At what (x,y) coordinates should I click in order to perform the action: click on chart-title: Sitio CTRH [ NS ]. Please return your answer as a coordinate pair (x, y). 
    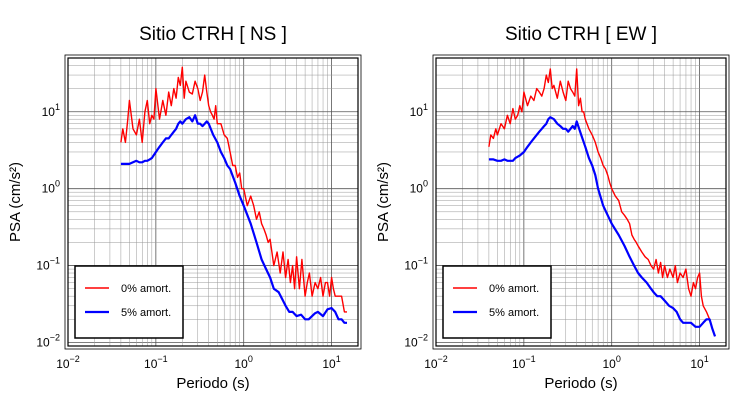
    Looking at the image, I should click on (213, 34).